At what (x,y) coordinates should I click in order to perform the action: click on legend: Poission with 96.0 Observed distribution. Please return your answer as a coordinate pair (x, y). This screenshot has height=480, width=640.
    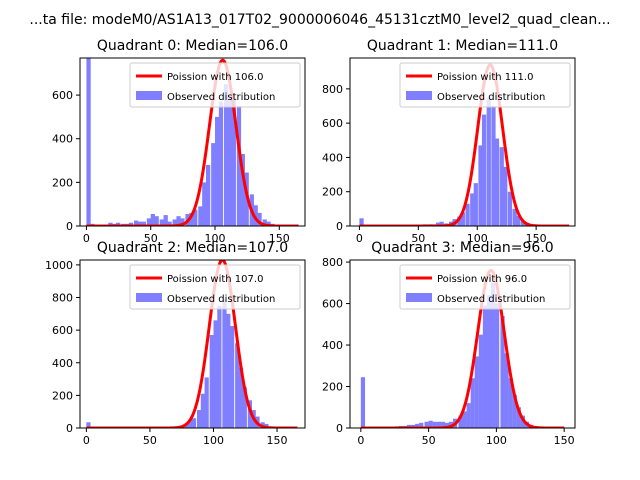
    Looking at the image, I should click on (485, 287).